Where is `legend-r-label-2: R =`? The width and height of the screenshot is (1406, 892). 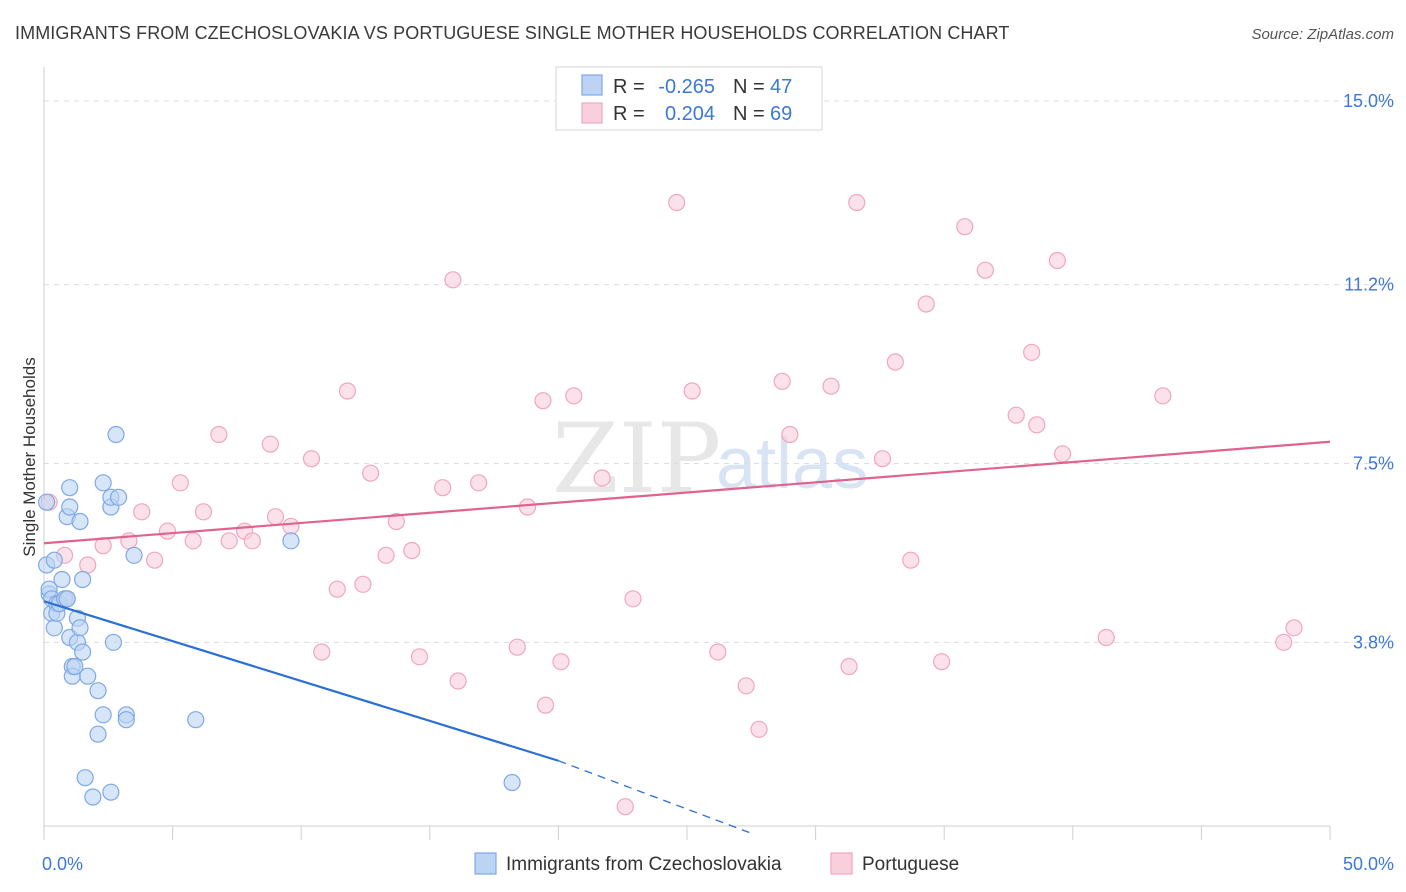
legend-r-label-2: R = is located at coordinates (629, 114).